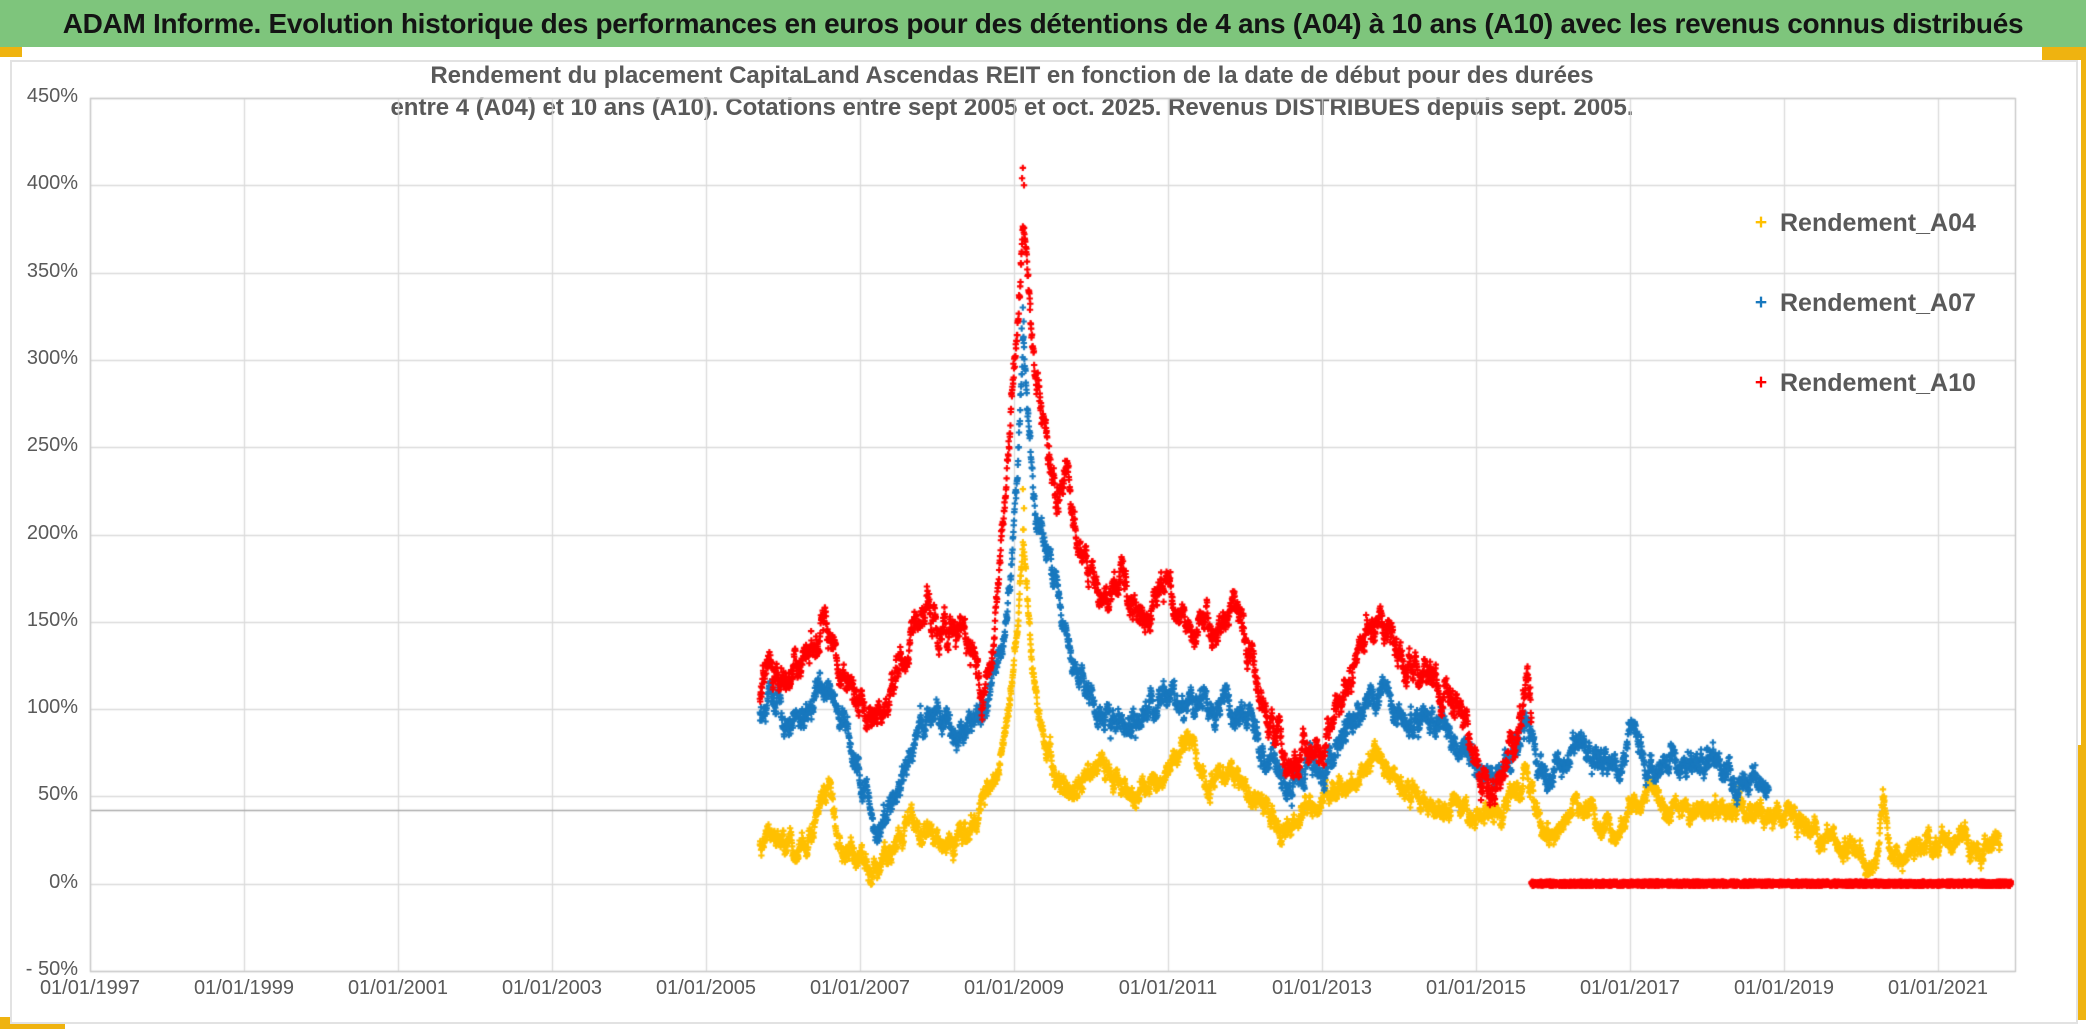 Image resolution: width=2086 pixels, height=1032 pixels. I want to click on x-tick-label: 01/01/2009, so click(1014, 988).